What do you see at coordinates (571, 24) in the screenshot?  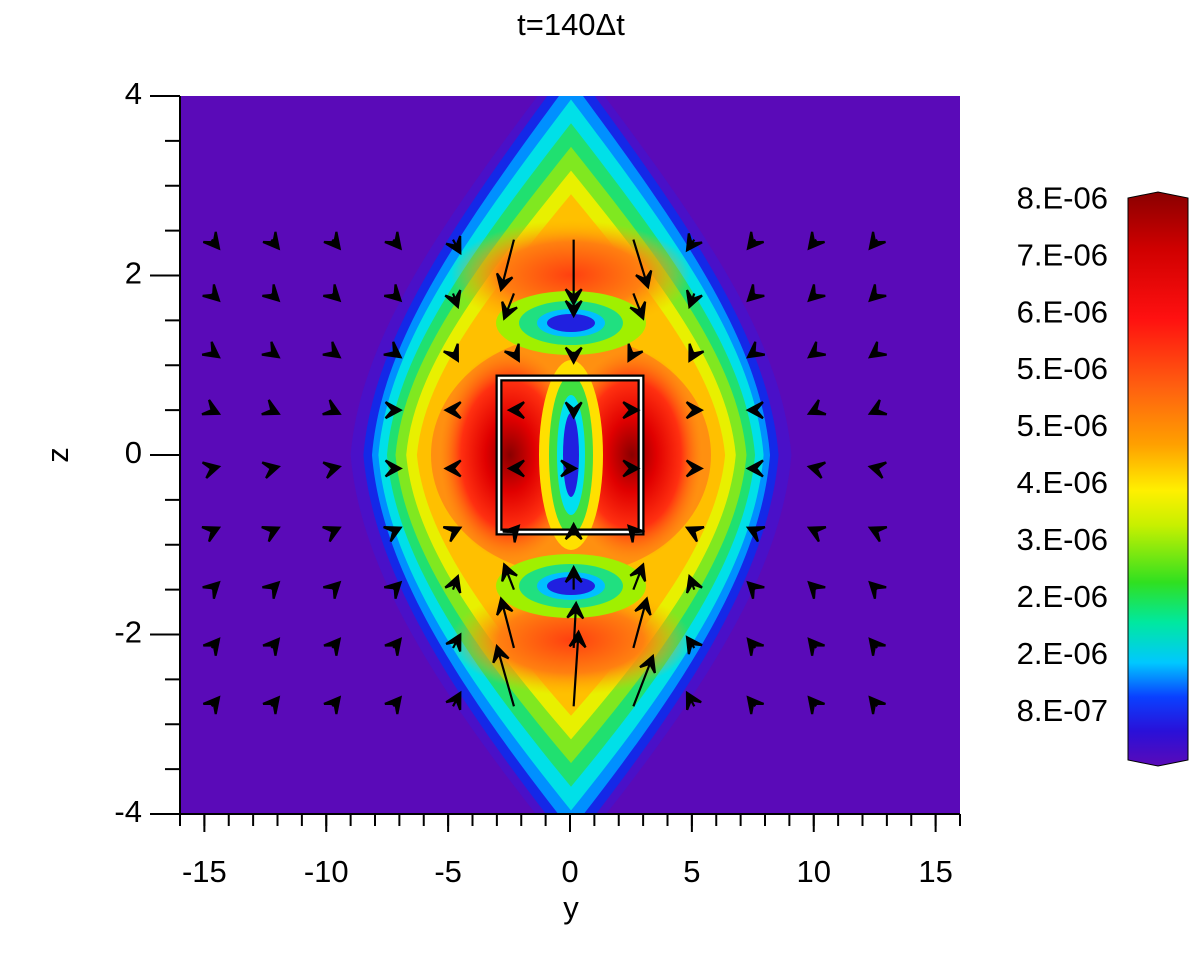 I see `chart-title: t=140Δt` at bounding box center [571, 24].